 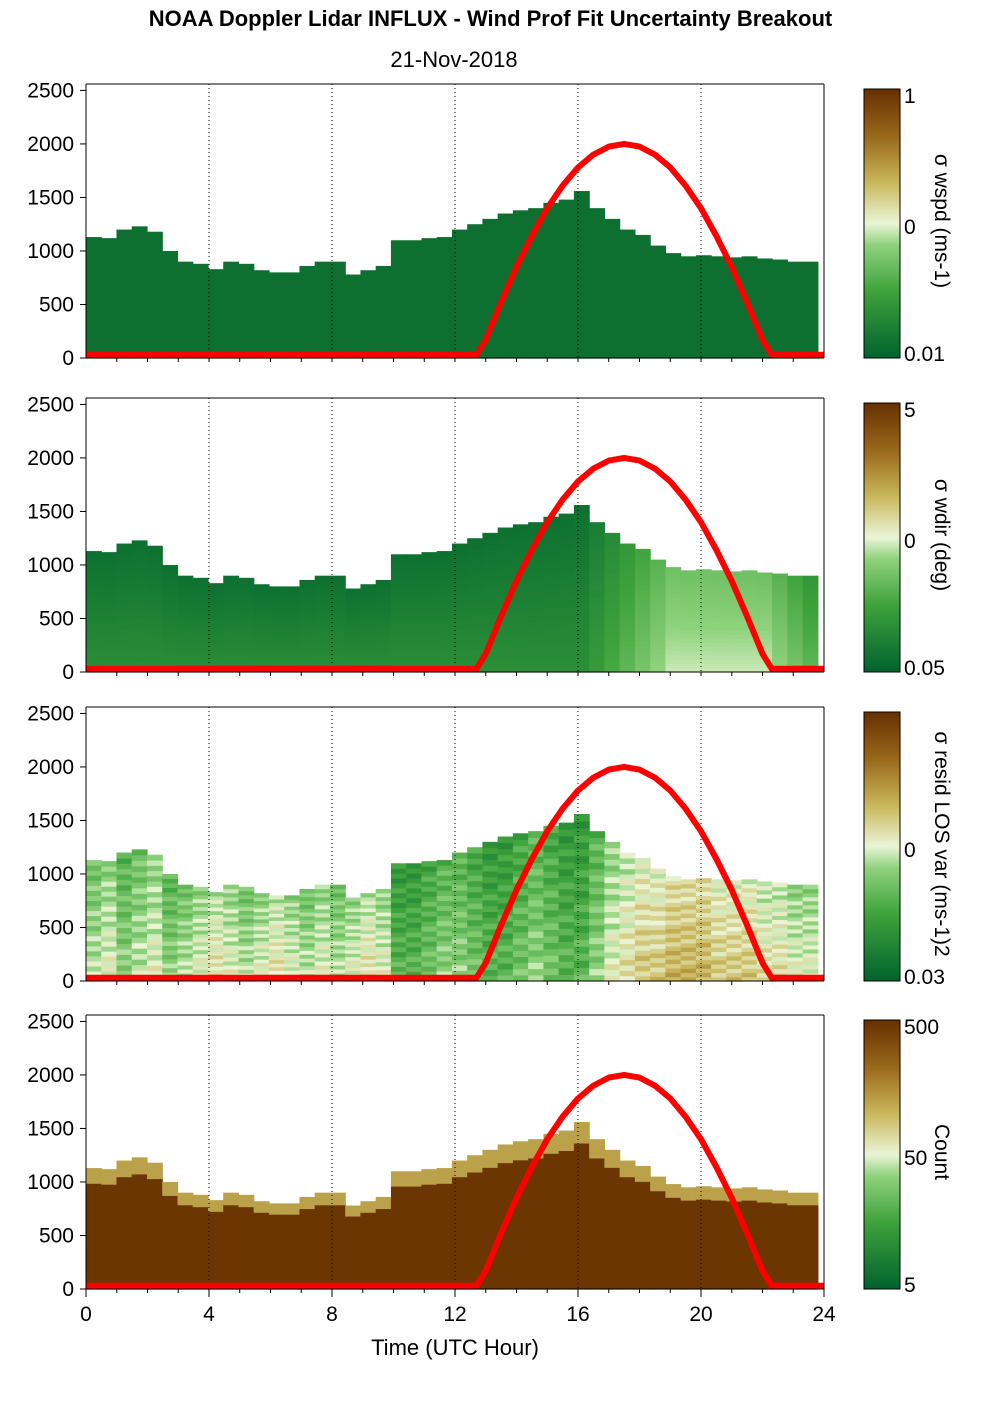 What do you see at coordinates (50, 511) in the screenshot?
I see `y-tick-label: 1500` at bounding box center [50, 511].